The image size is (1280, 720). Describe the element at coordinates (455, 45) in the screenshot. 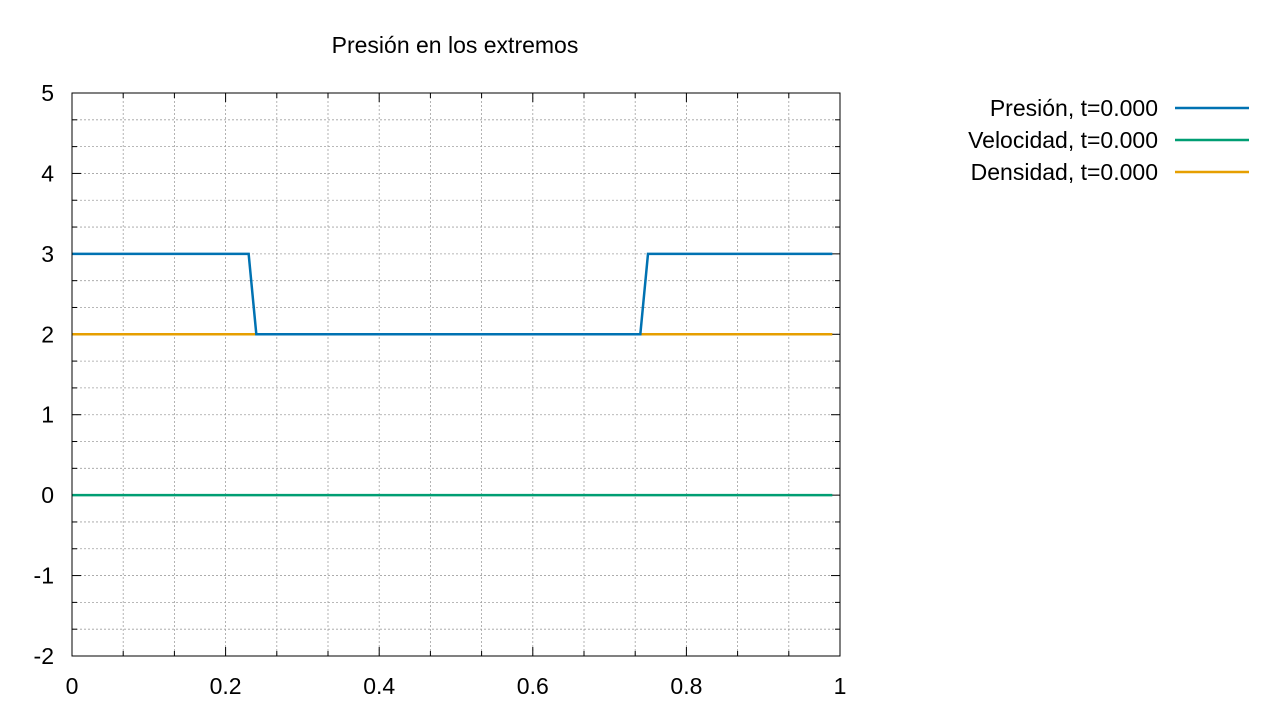

I see `chart-title: Presión en los extremos` at that location.